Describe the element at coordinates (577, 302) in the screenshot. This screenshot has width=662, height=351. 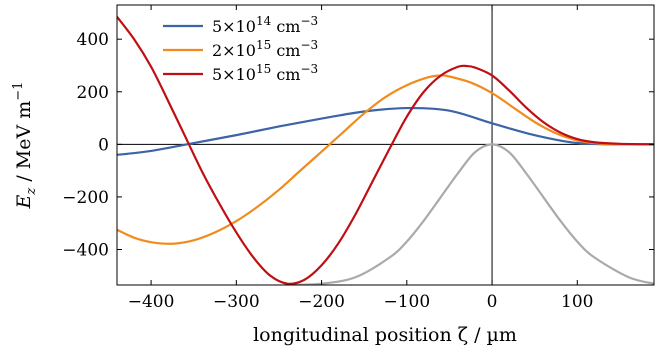
I see `x-tick-label: 100` at that location.